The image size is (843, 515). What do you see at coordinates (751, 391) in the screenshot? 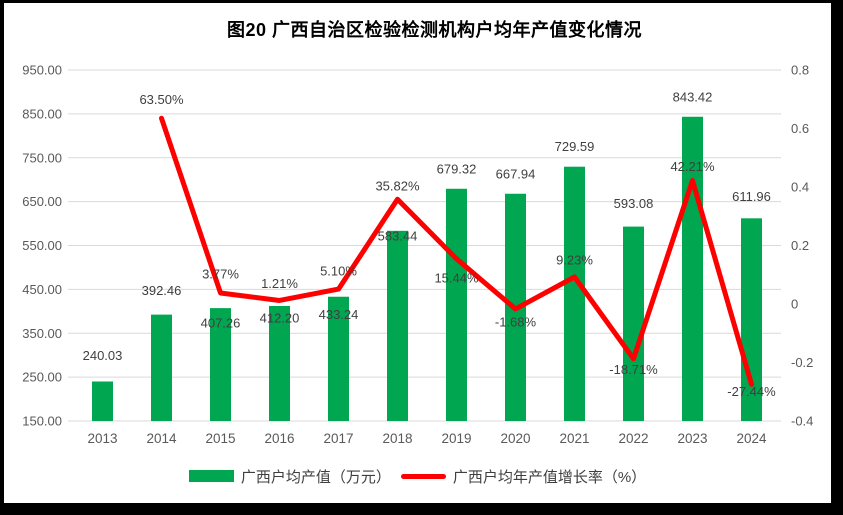
I see `growth-pct-label: -27.44%` at bounding box center [751, 391].